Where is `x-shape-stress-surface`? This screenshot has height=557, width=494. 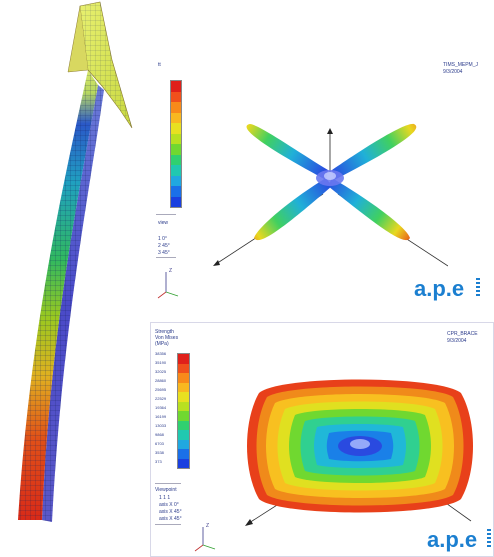
x-shape-stress-surface is located at coordinates (330, 195).